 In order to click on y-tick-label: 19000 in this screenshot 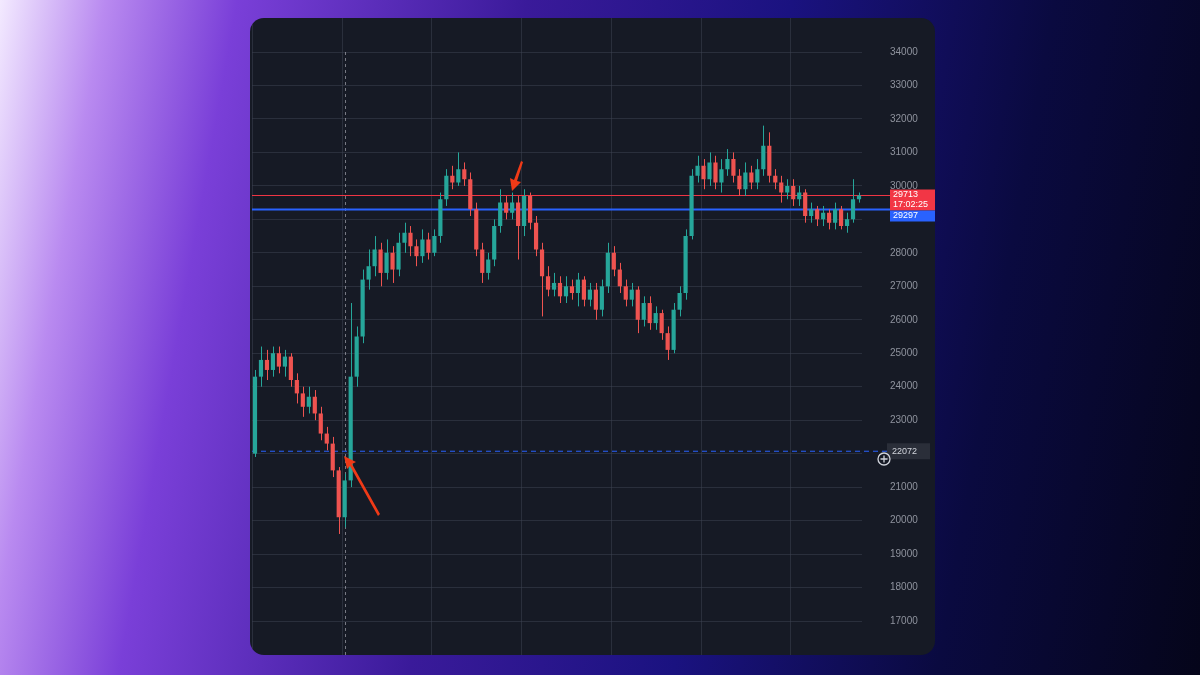, I will do `click(904, 553)`.